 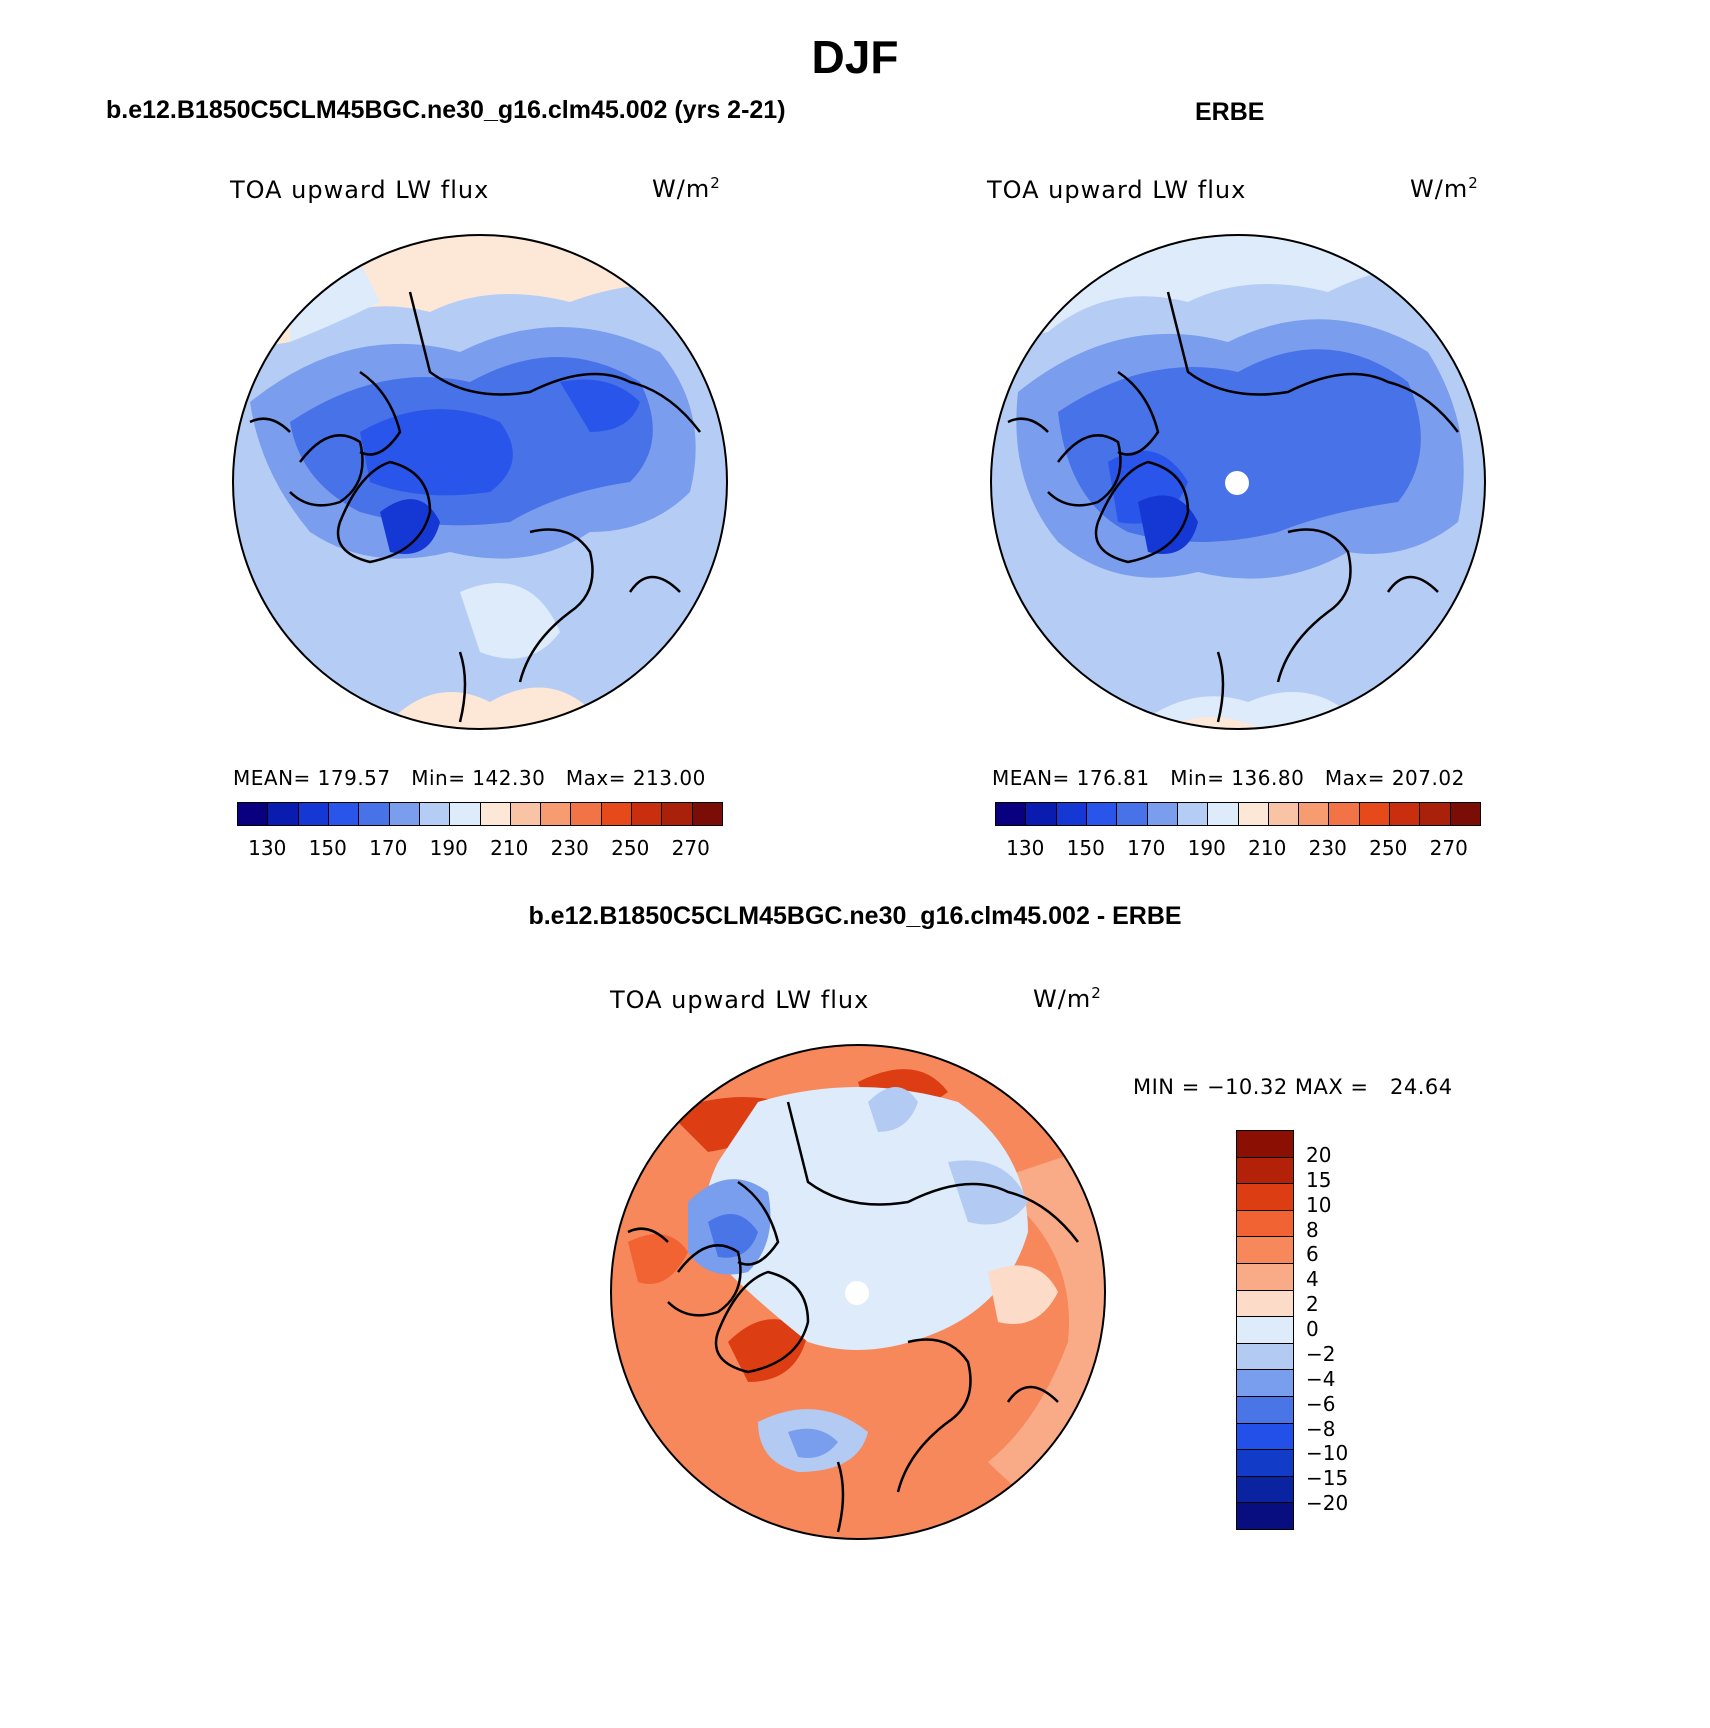 I want to click on left-colorbar, so click(x=480, y=814).